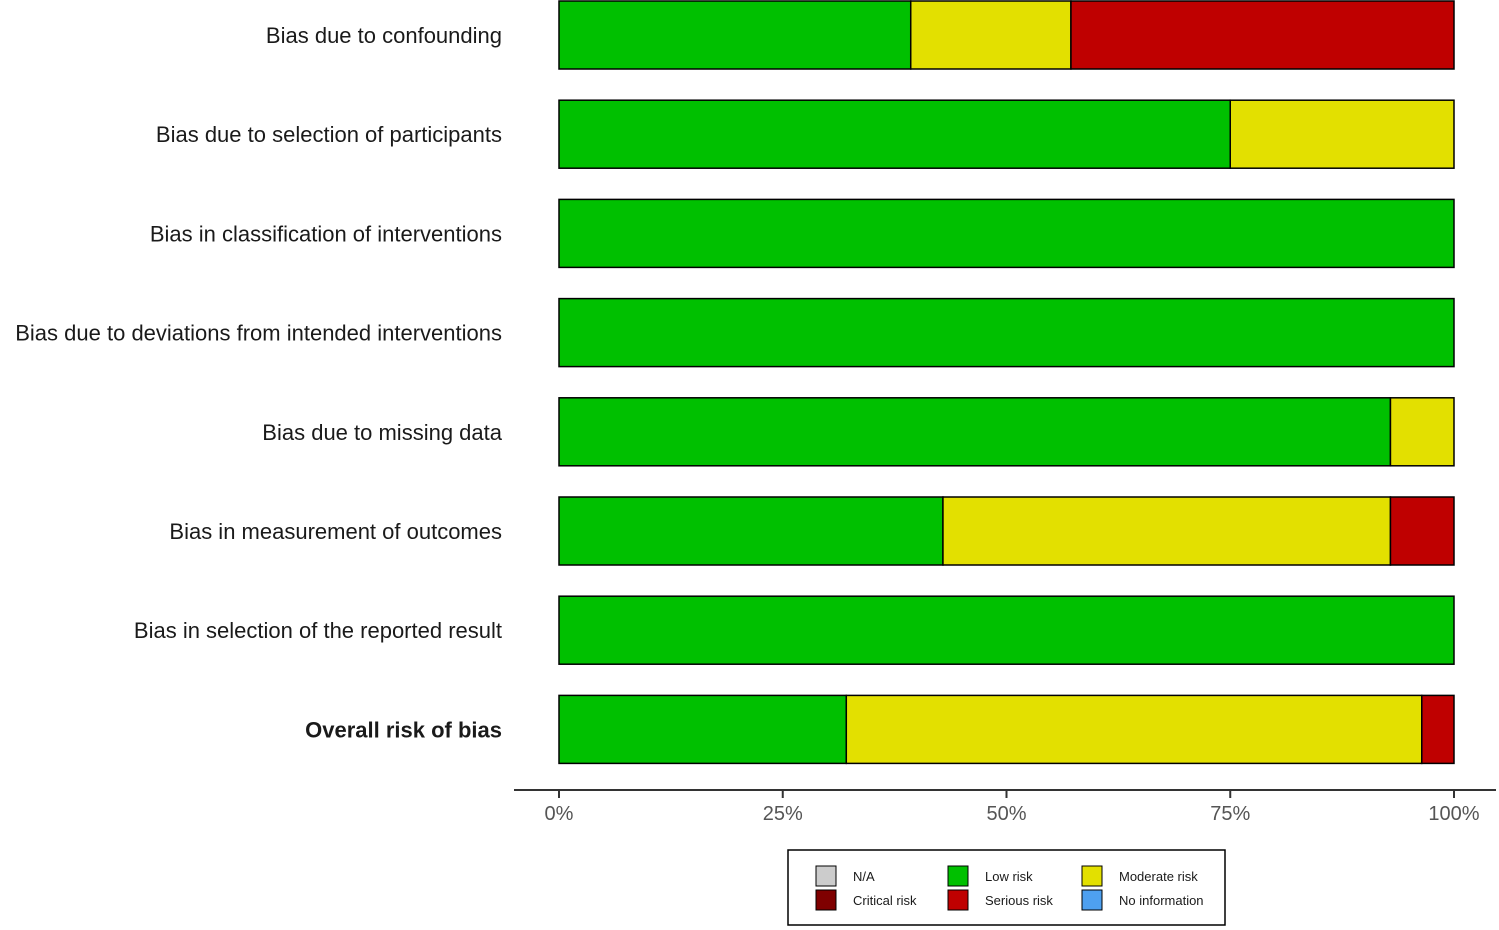 The height and width of the screenshot is (930, 1499). Describe the element at coordinates (990, 35) in the screenshot. I see `bar-segment-bias-due-to-confounding-moderate-risk` at that location.